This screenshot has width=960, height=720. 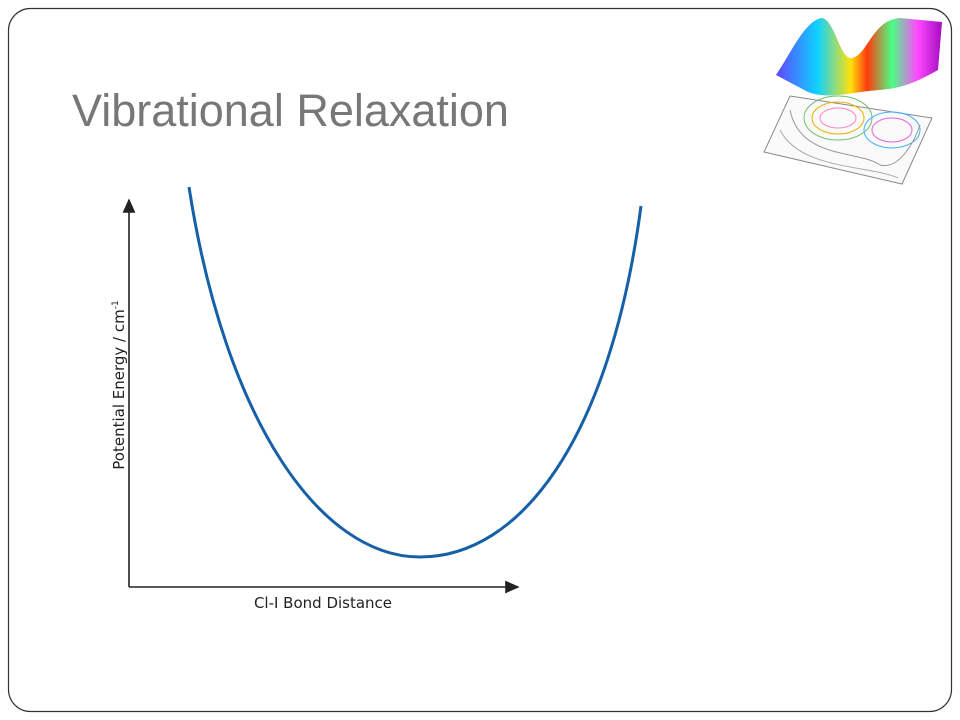 I want to click on decorative-surface-image, so click(x=852, y=101).